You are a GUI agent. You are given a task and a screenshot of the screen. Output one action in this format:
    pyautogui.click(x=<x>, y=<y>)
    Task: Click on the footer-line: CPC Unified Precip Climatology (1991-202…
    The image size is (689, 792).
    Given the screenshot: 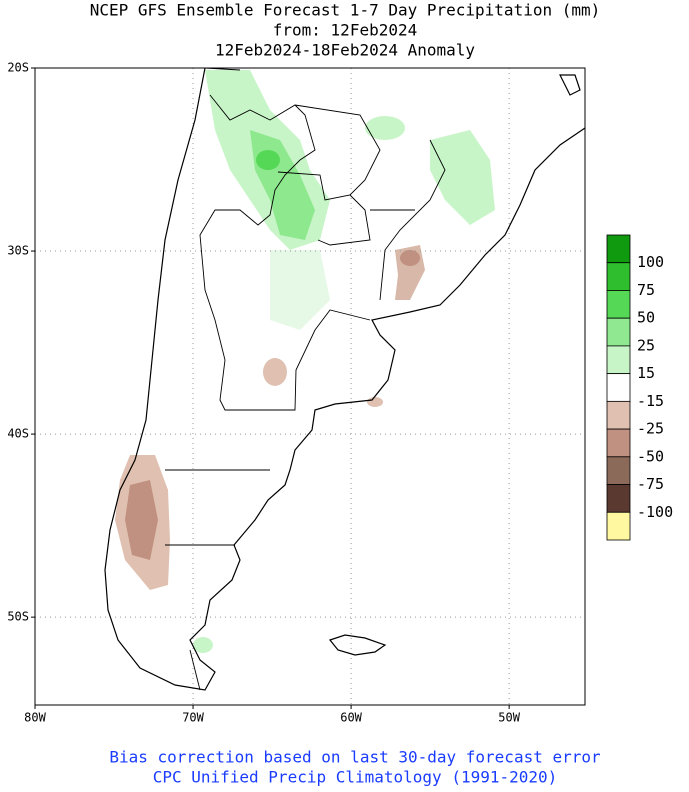 What is the action you would take?
    pyautogui.click(x=355, y=777)
    